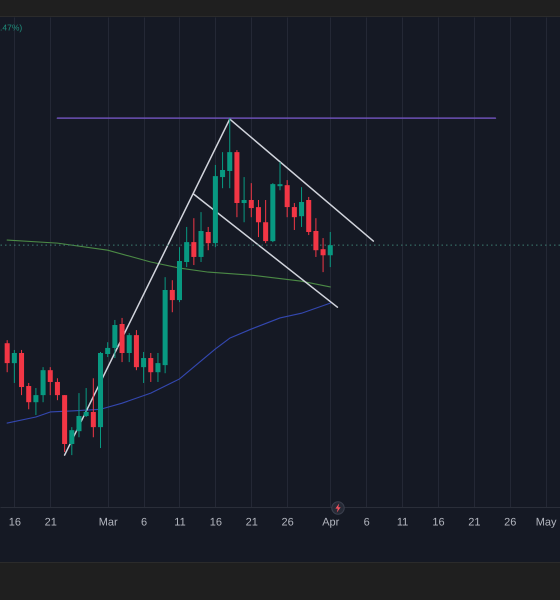 This screenshot has width=560, height=600. What do you see at coordinates (331, 522) in the screenshot?
I see `x-tick-label: Apr` at bounding box center [331, 522].